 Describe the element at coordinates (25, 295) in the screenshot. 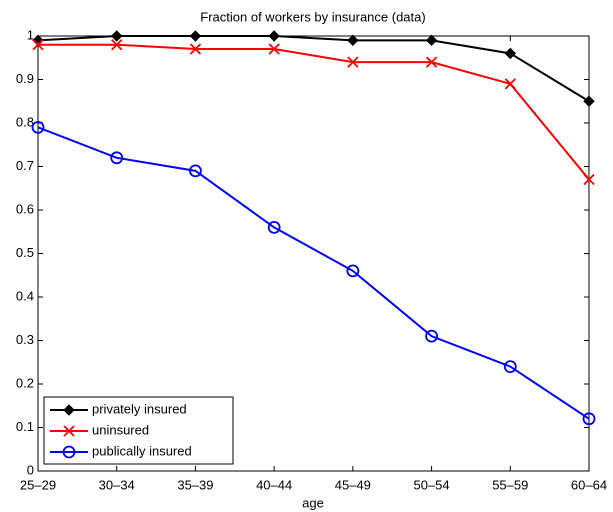

I see `y-tick-label: 0.4` at that location.